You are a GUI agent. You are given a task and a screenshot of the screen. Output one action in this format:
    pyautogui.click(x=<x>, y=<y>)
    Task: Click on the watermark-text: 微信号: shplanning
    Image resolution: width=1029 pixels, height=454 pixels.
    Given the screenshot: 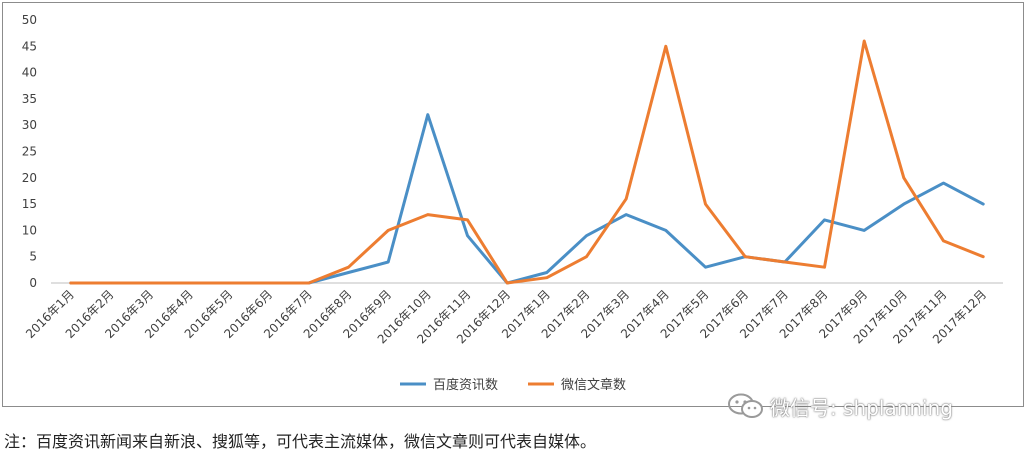 What is the action you would take?
    pyautogui.click(x=861, y=407)
    